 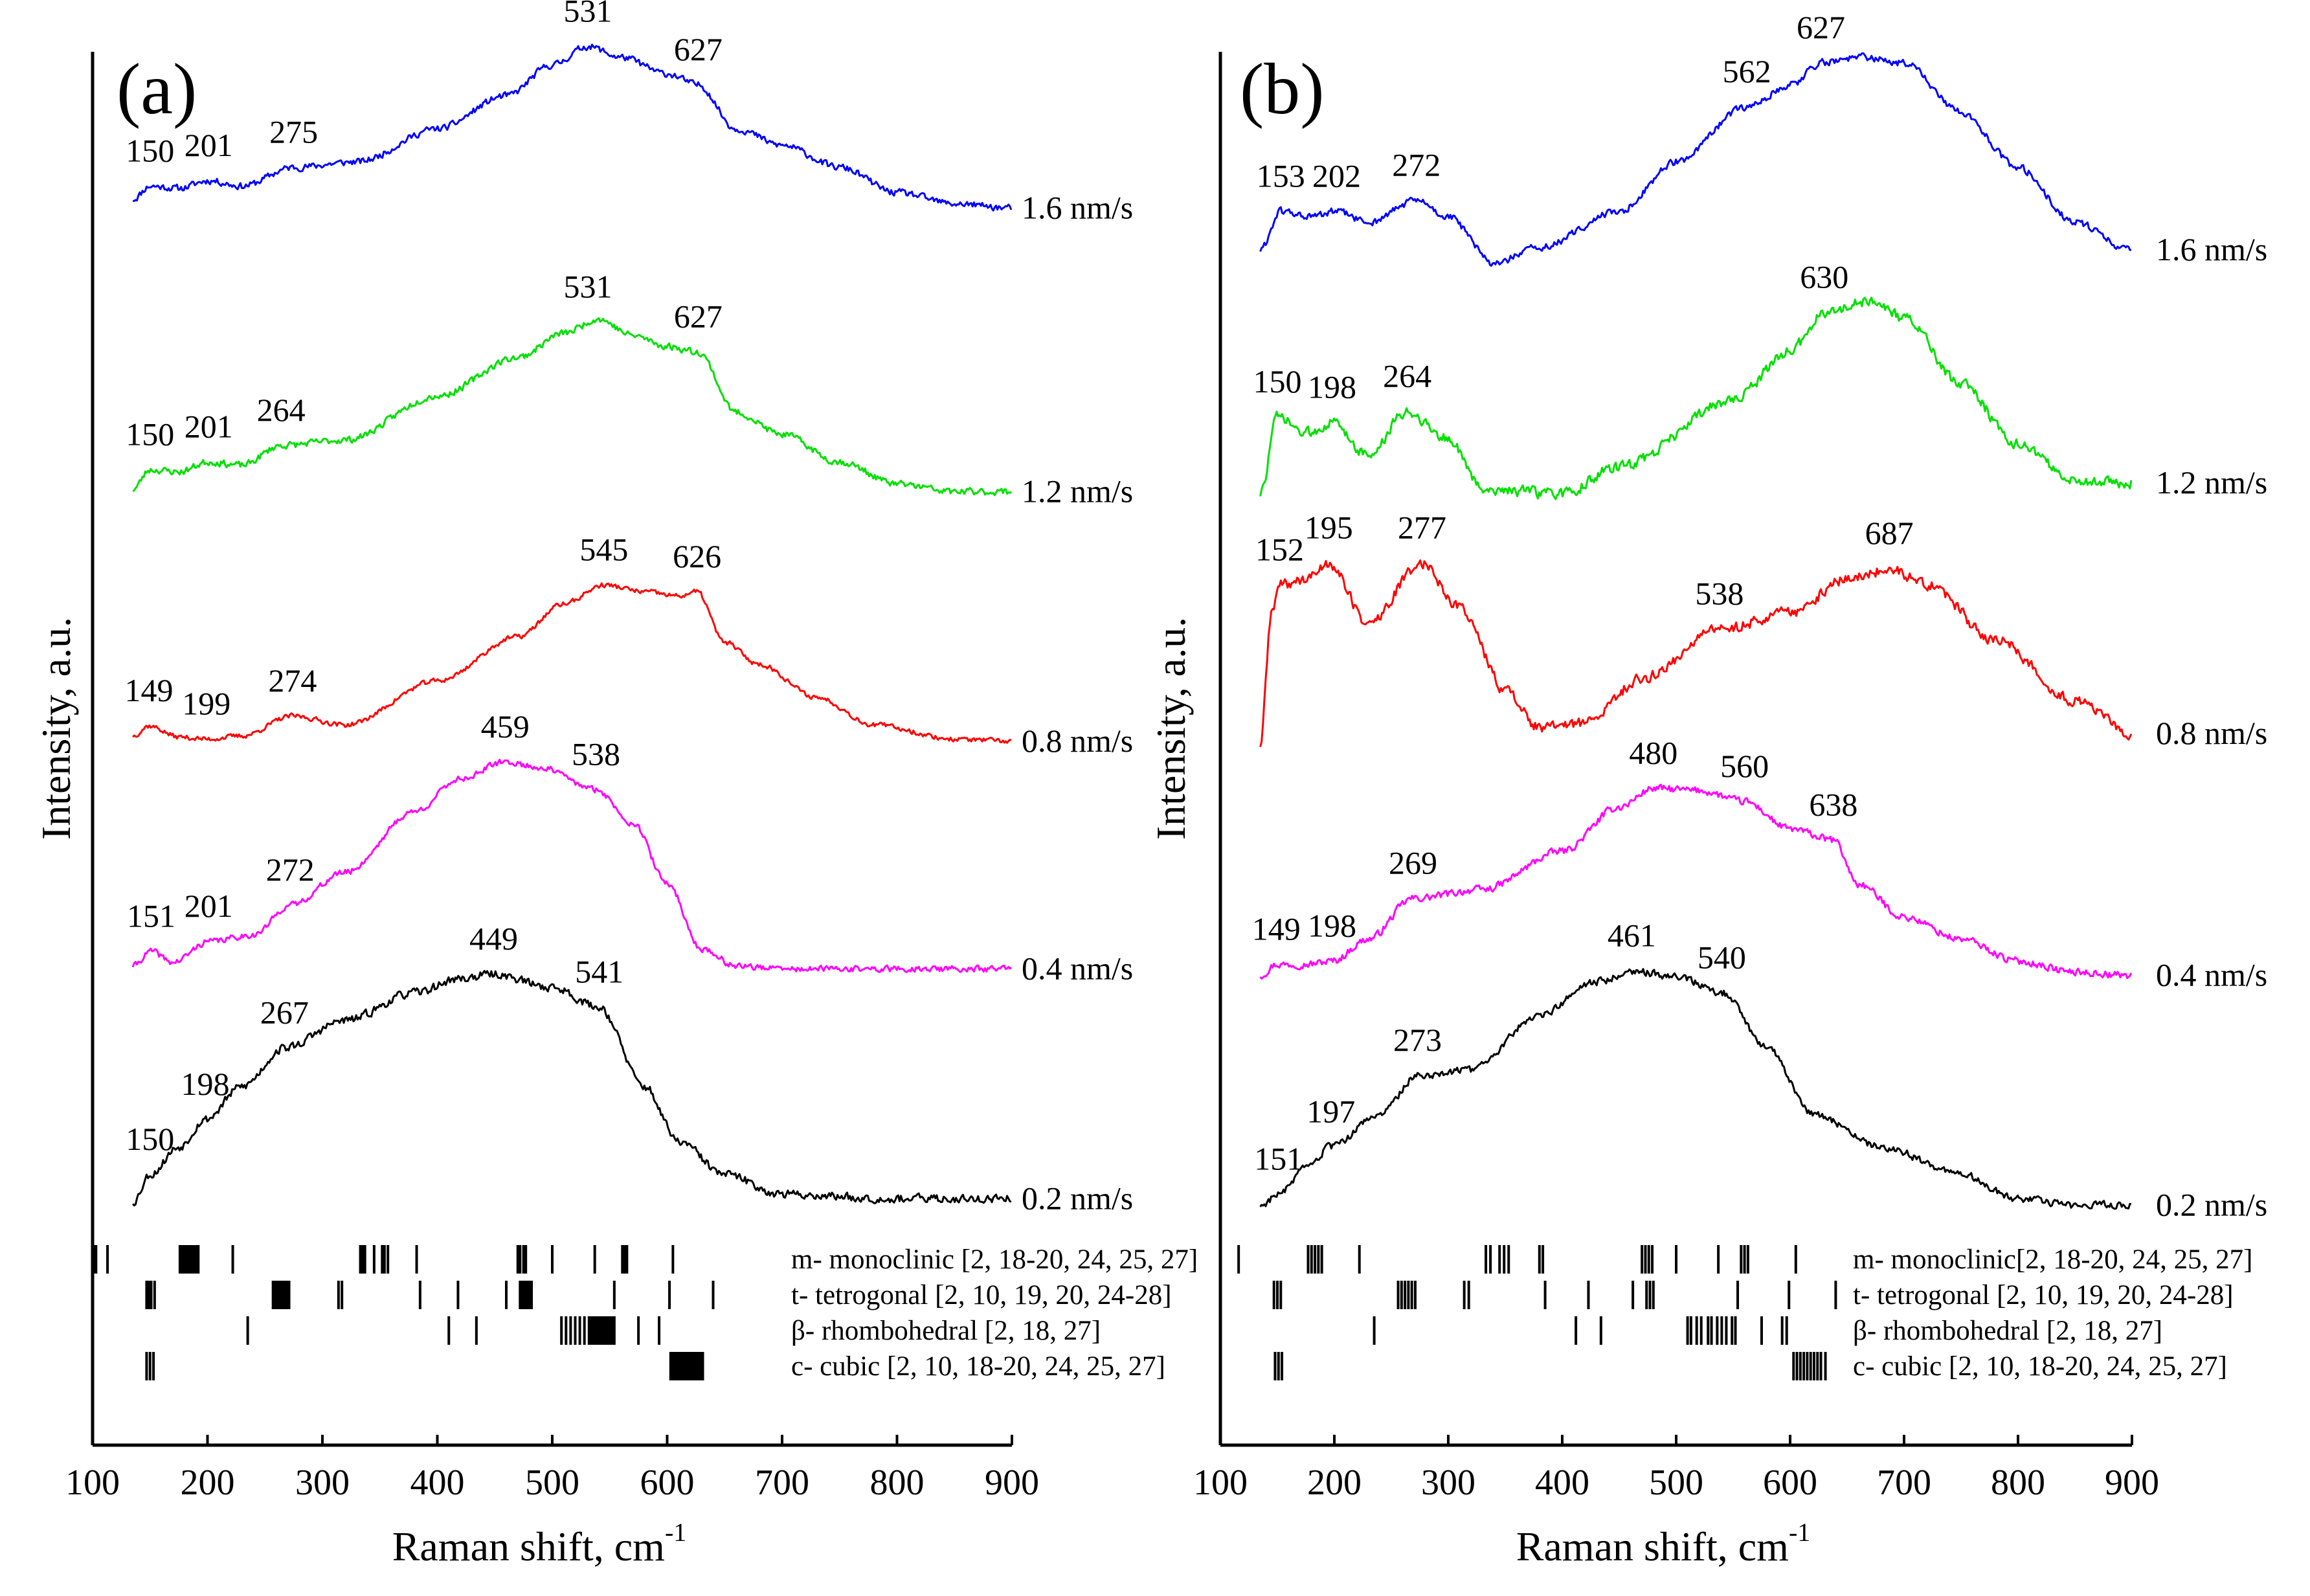 What do you see at coordinates (2211, 733) in the screenshot?
I see `series-rate-label: 0.8 nm/s` at bounding box center [2211, 733].